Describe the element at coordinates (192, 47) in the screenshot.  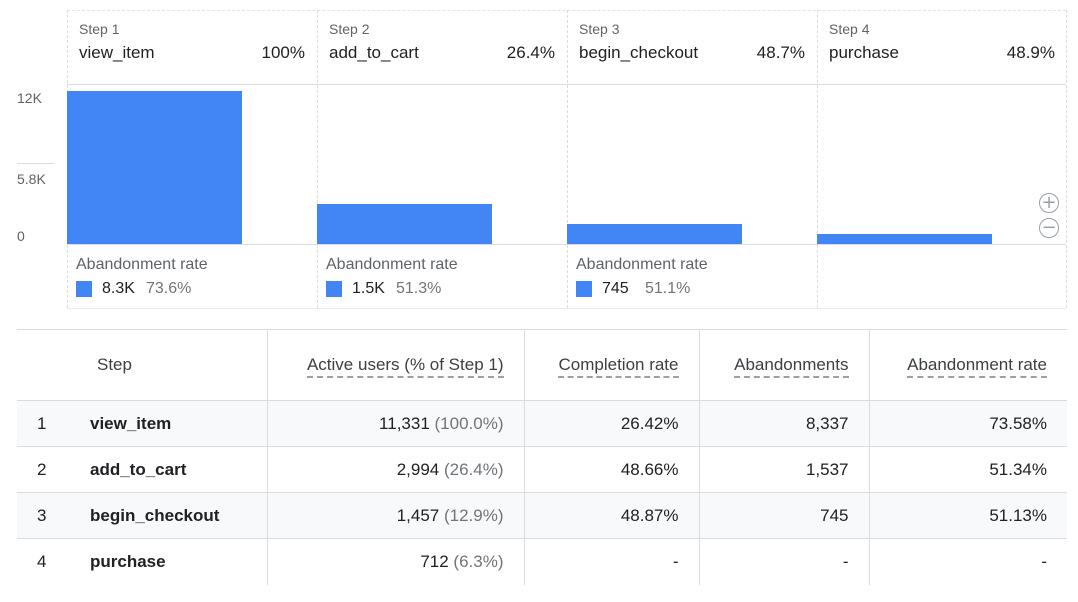
I see `step-header-1: Step 1 view_item 100%` at that location.